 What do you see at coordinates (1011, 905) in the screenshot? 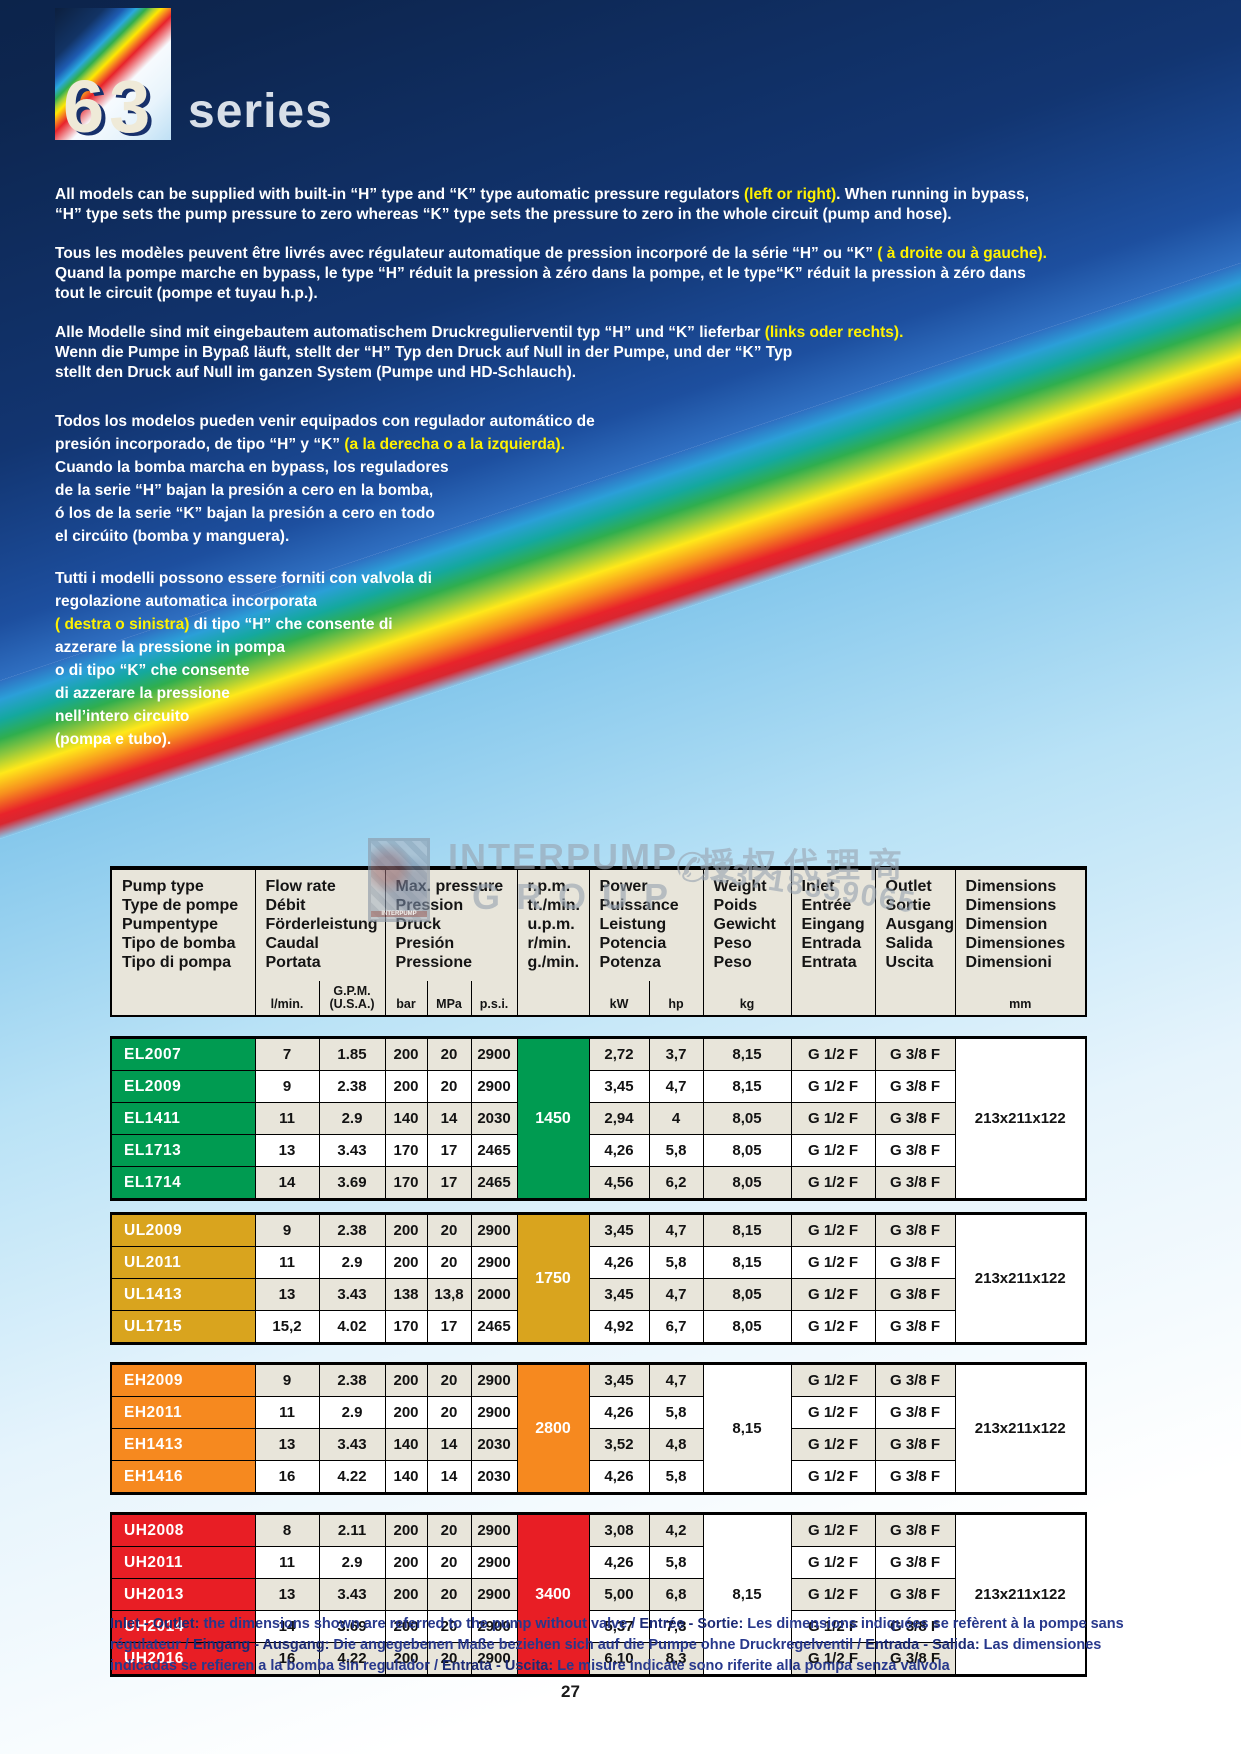
I see `header-label: Dimensions` at bounding box center [1011, 905].